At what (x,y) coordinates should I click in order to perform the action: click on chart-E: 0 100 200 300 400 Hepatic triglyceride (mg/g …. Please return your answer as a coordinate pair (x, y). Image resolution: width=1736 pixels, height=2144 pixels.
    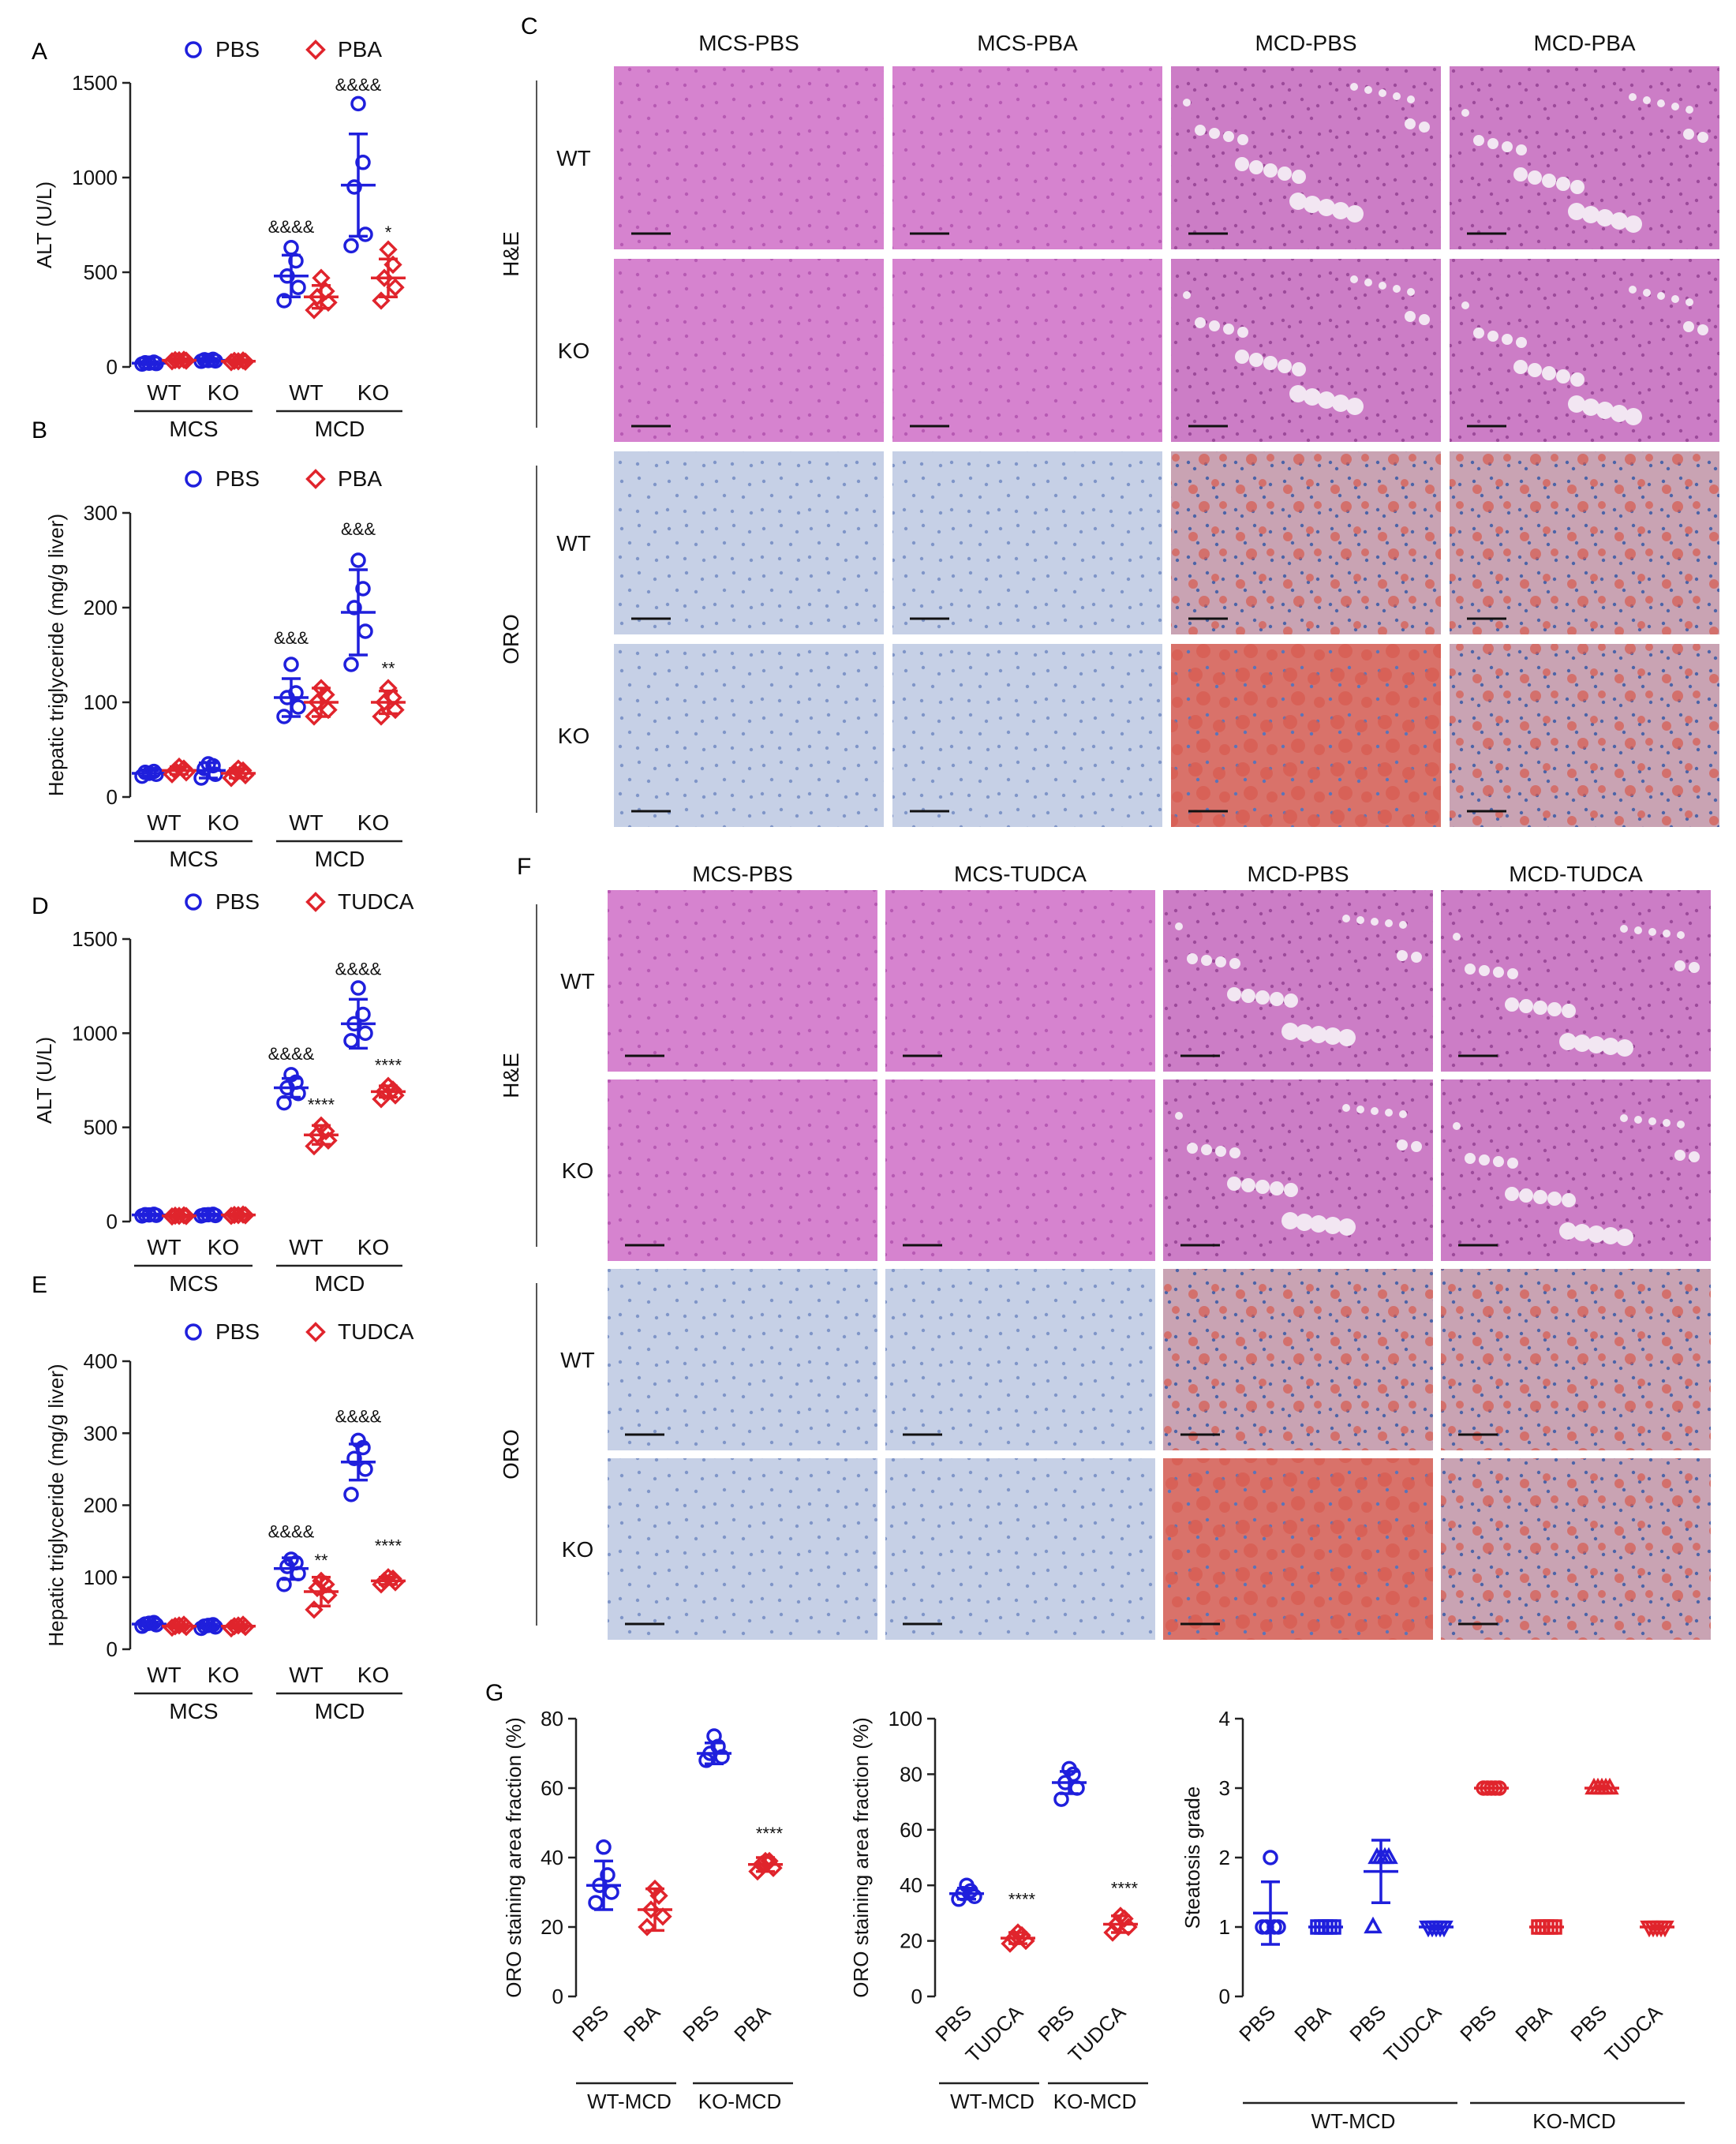
    Looking at the image, I should click on (229, 1521).